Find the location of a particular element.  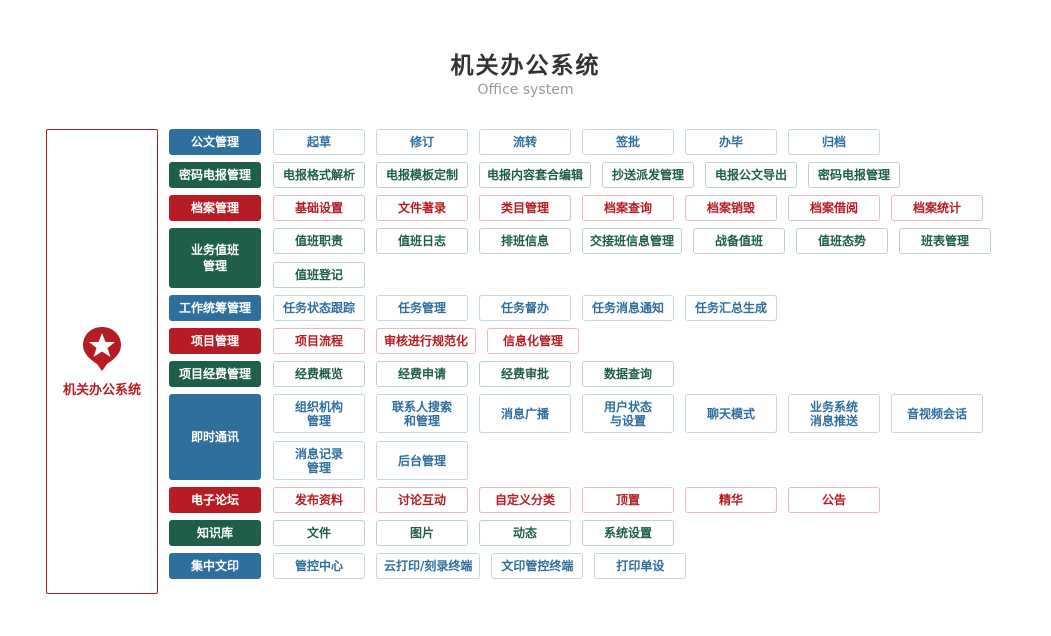

system-panel: 机关办公系统 is located at coordinates (102, 361).